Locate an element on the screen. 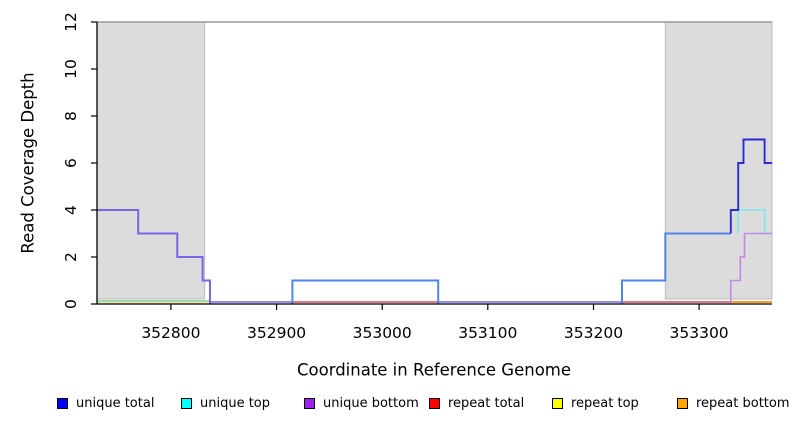 This screenshot has height=432, width=792. x-tick-label: 353100 is located at coordinates (487, 333).